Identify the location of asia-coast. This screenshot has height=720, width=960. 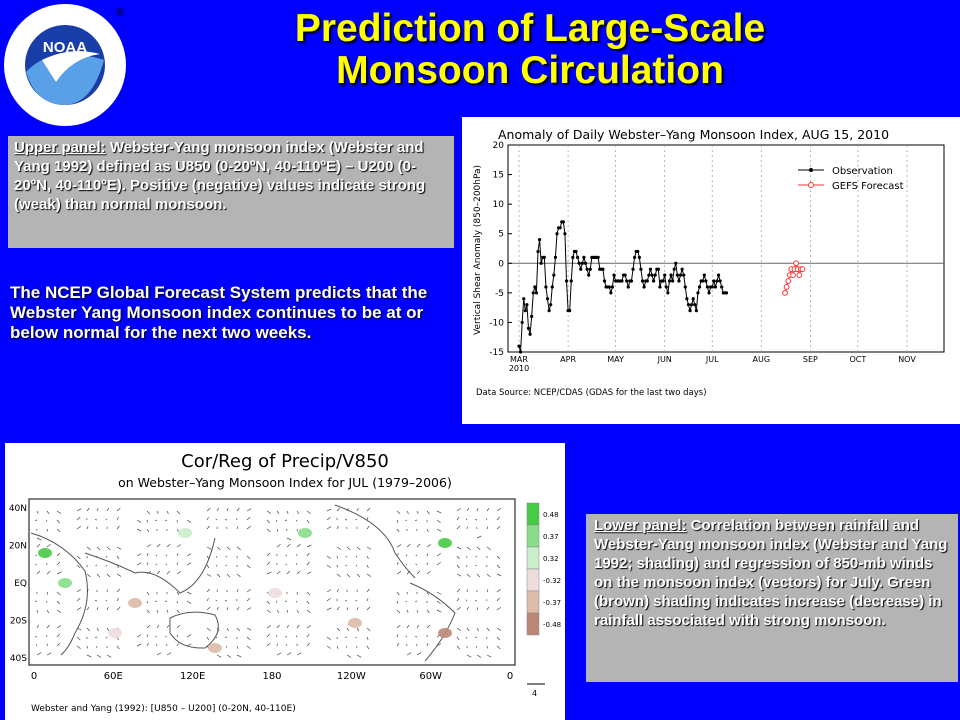
(150, 565).